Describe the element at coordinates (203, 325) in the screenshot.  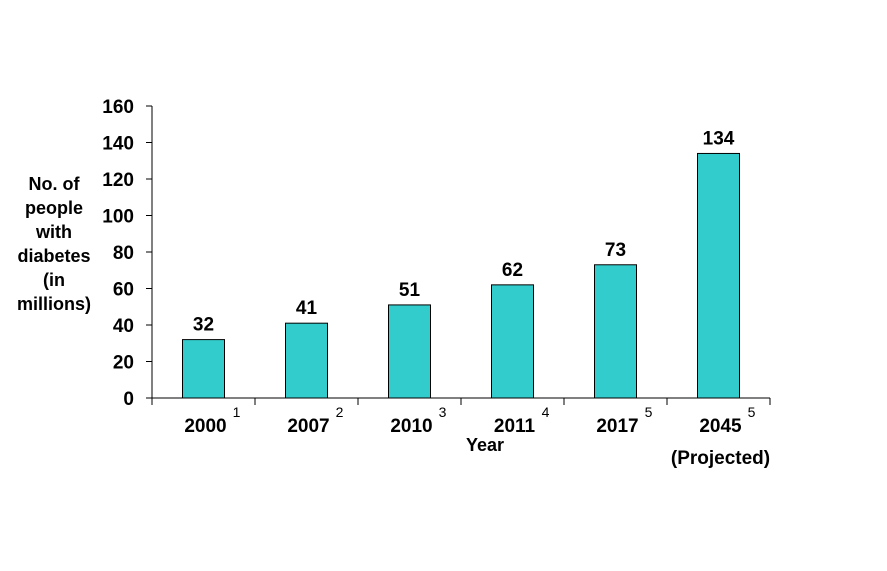
I see `data-label: 32` at that location.